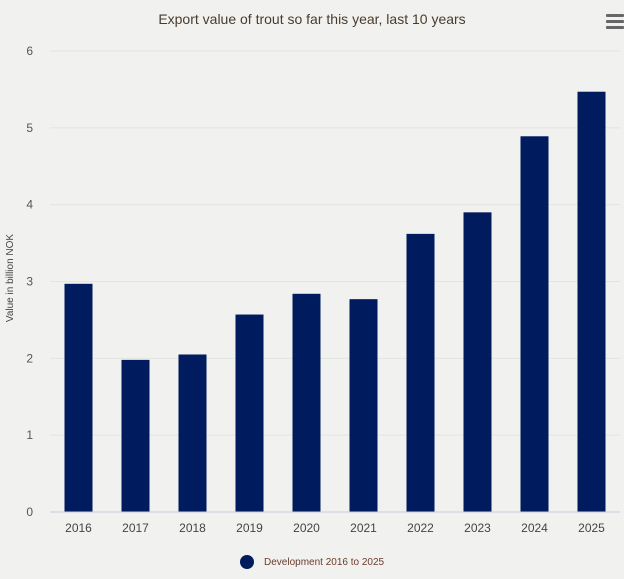 The image size is (624, 579). Describe the element at coordinates (29, 512) in the screenshot. I see `y-tick-label: 0` at that location.